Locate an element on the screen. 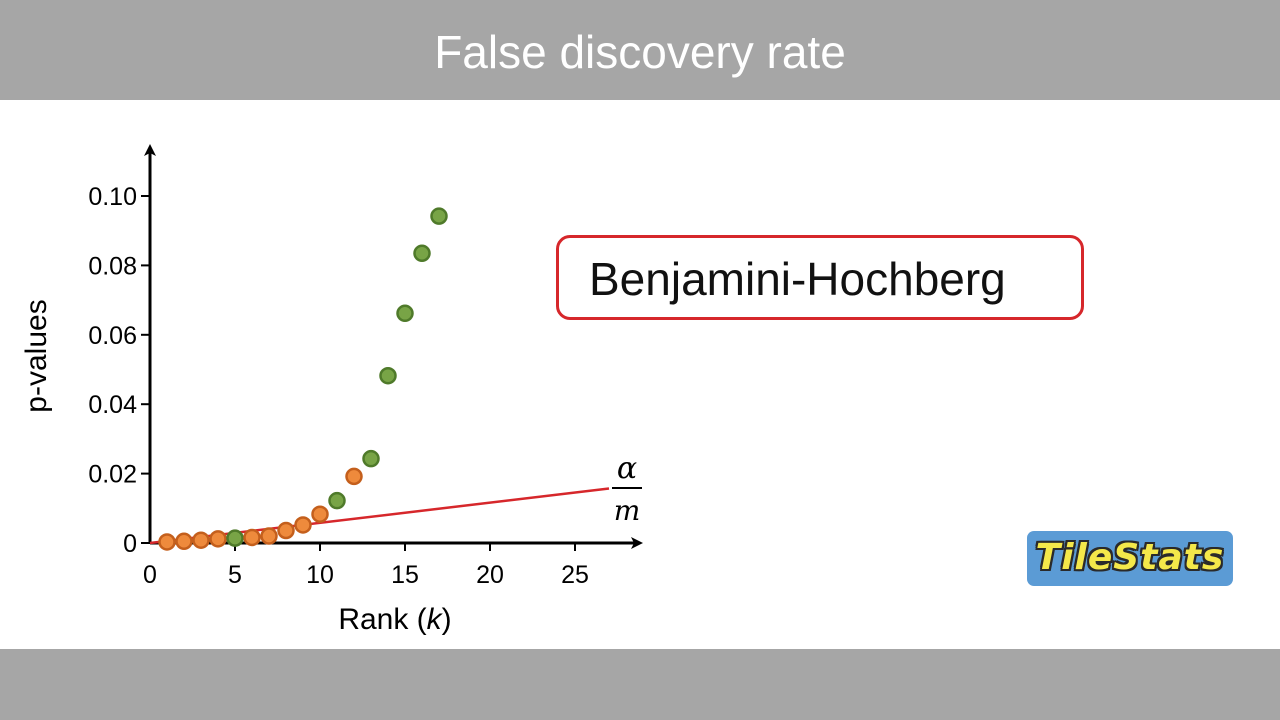  y-tick-label: 0.04 is located at coordinates (112, 405).